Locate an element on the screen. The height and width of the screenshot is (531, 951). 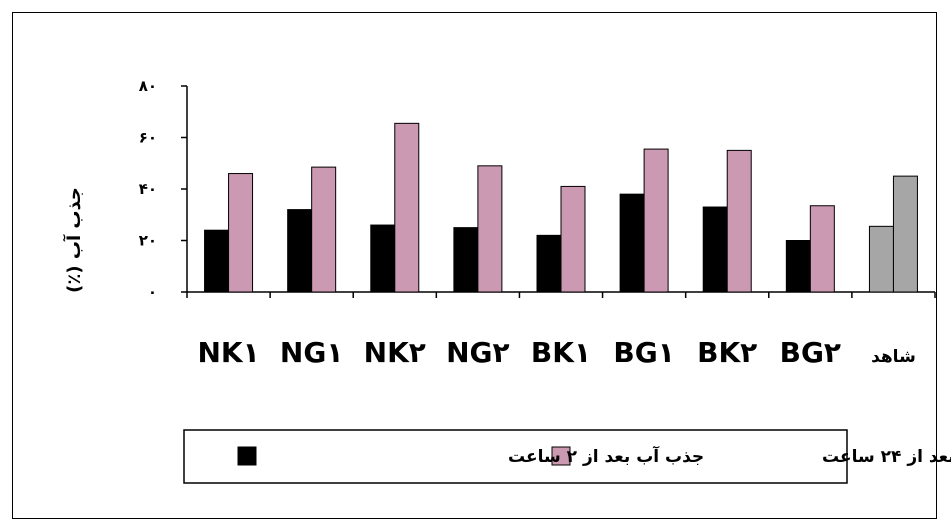
legend-swatch-24h is located at coordinates (561, 456).